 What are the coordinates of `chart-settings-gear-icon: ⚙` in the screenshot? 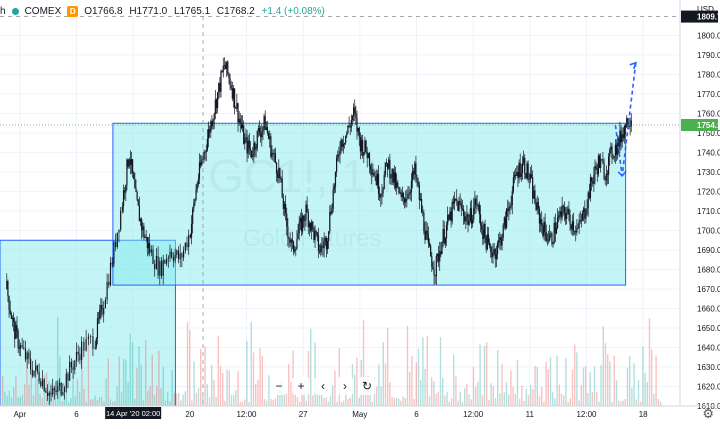 It's located at (708, 414).